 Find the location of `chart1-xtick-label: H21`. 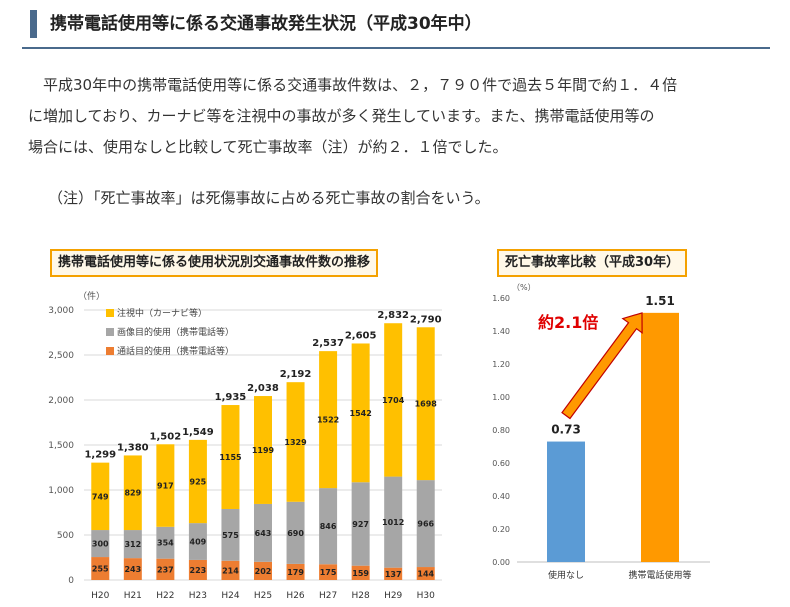

chart1-xtick-label: H21 is located at coordinates (133, 596).